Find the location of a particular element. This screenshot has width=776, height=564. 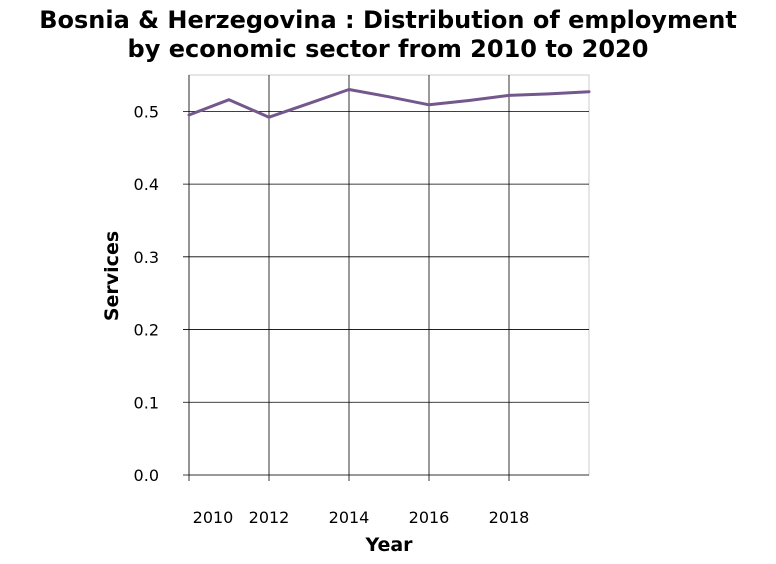

series-lines is located at coordinates (389, 103).